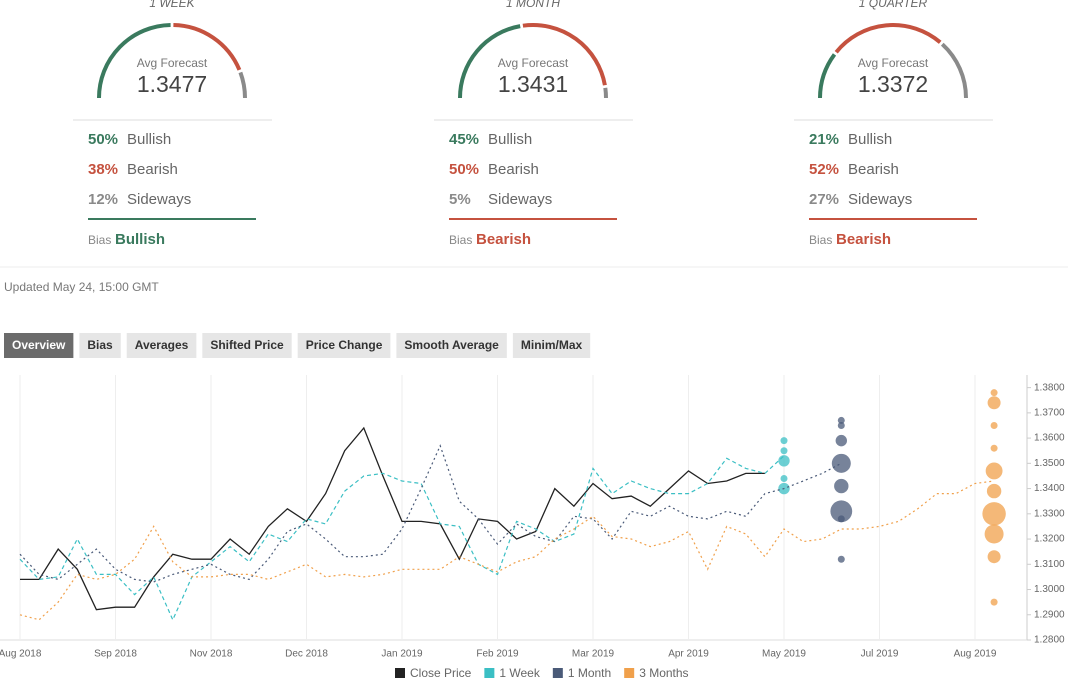 The height and width of the screenshot is (679, 1068). Describe the element at coordinates (441, 672) in the screenshot. I see `legend-label: Close Price` at that location.